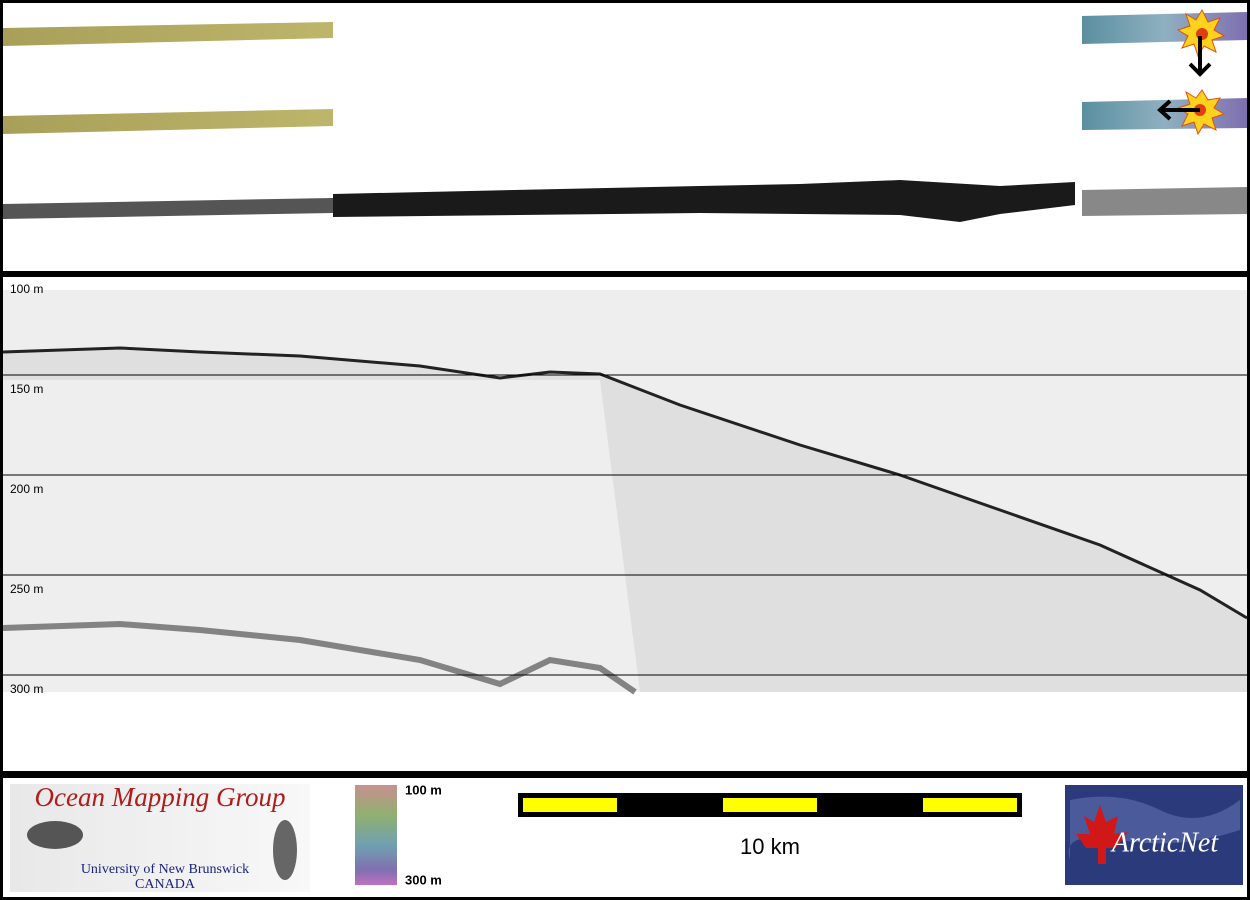 This screenshot has width=1250, height=900. Describe the element at coordinates (26, 289) in the screenshot. I see `depth-label: 100 m` at that location.